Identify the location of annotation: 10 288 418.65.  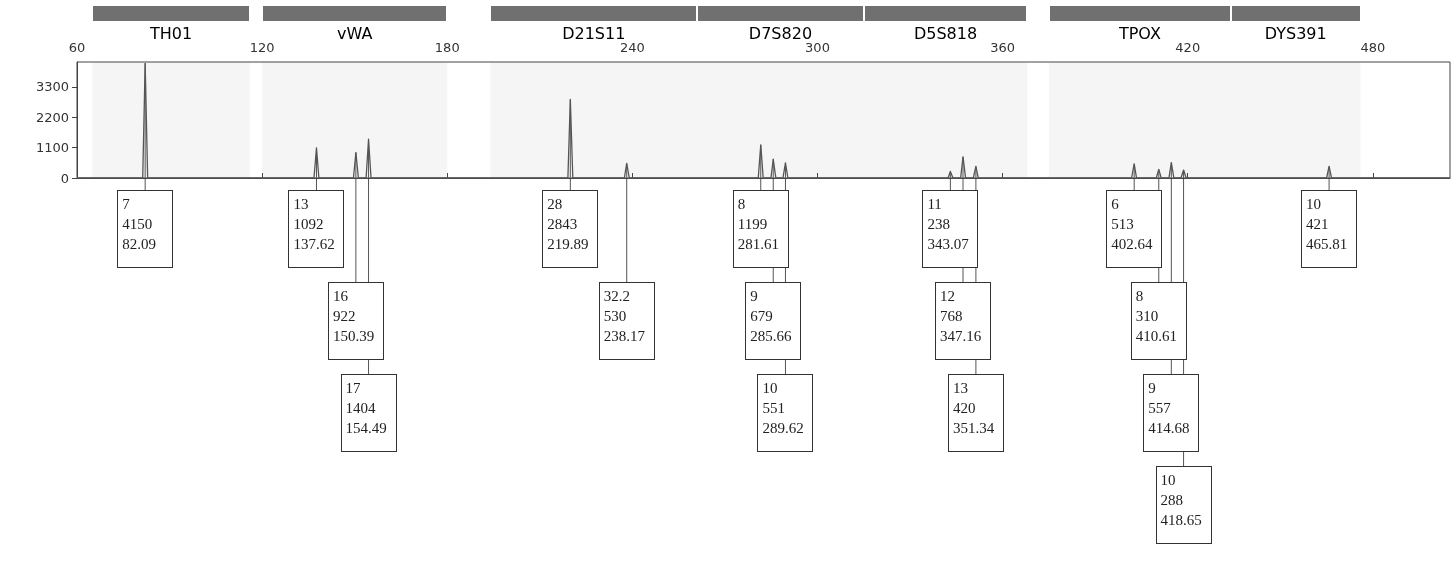
(1183, 505).